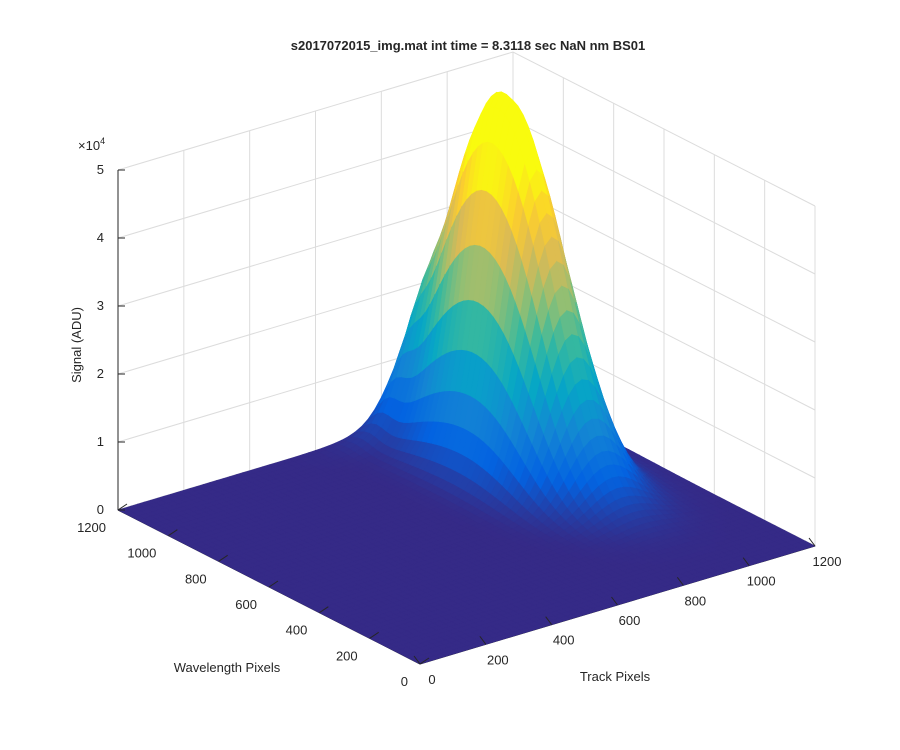 The height and width of the screenshot is (750, 900). Describe the element at coordinates (695, 600) in the screenshot. I see `x-tick-label: 800` at that location.